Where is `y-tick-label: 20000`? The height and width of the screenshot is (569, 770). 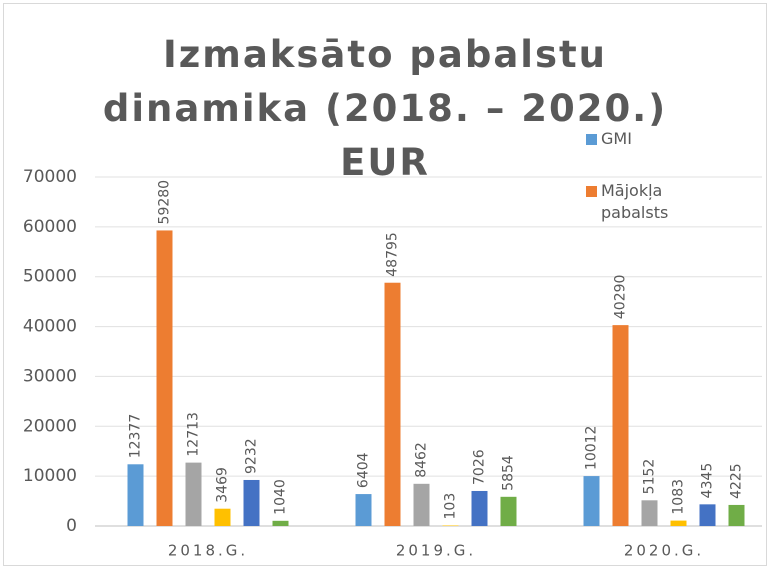 y-tick-label: 20000 is located at coordinates (50, 426).